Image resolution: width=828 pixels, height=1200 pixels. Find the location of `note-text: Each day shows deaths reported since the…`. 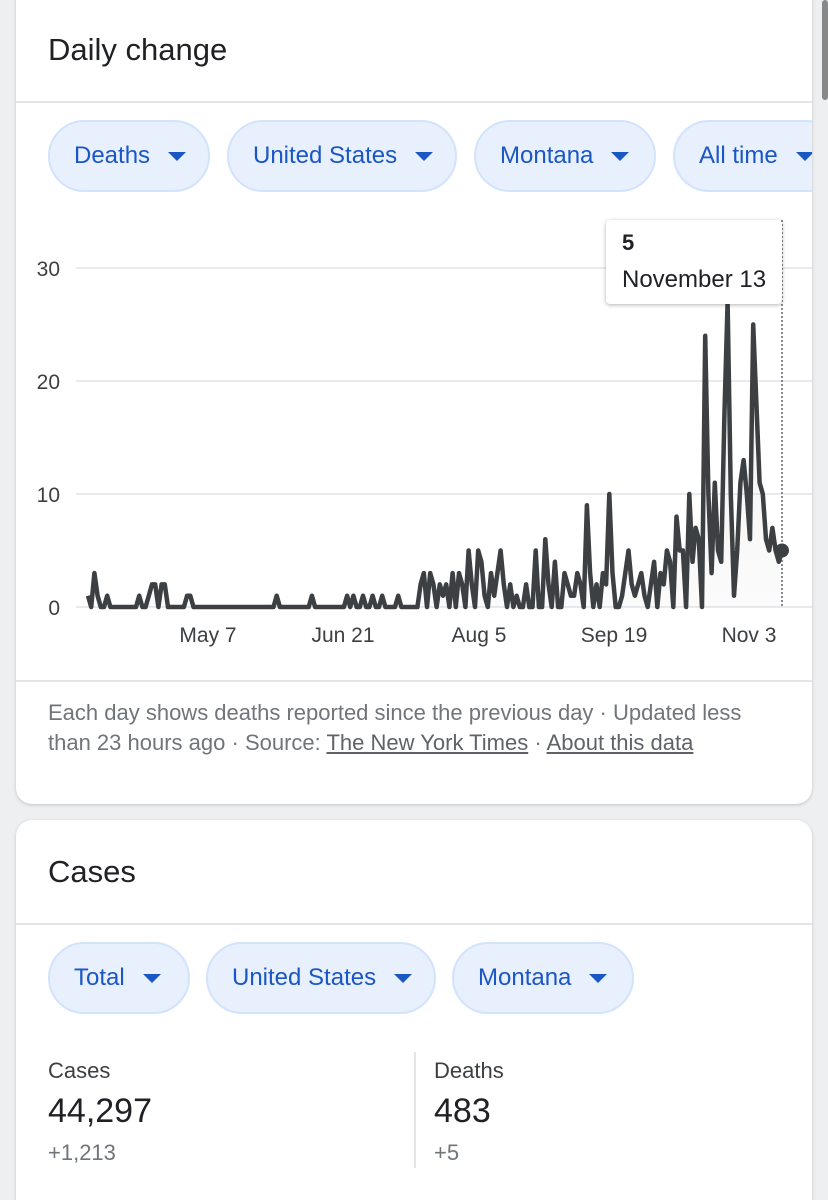

note-text: Each day shows deaths reported since the… is located at coordinates (395, 727).